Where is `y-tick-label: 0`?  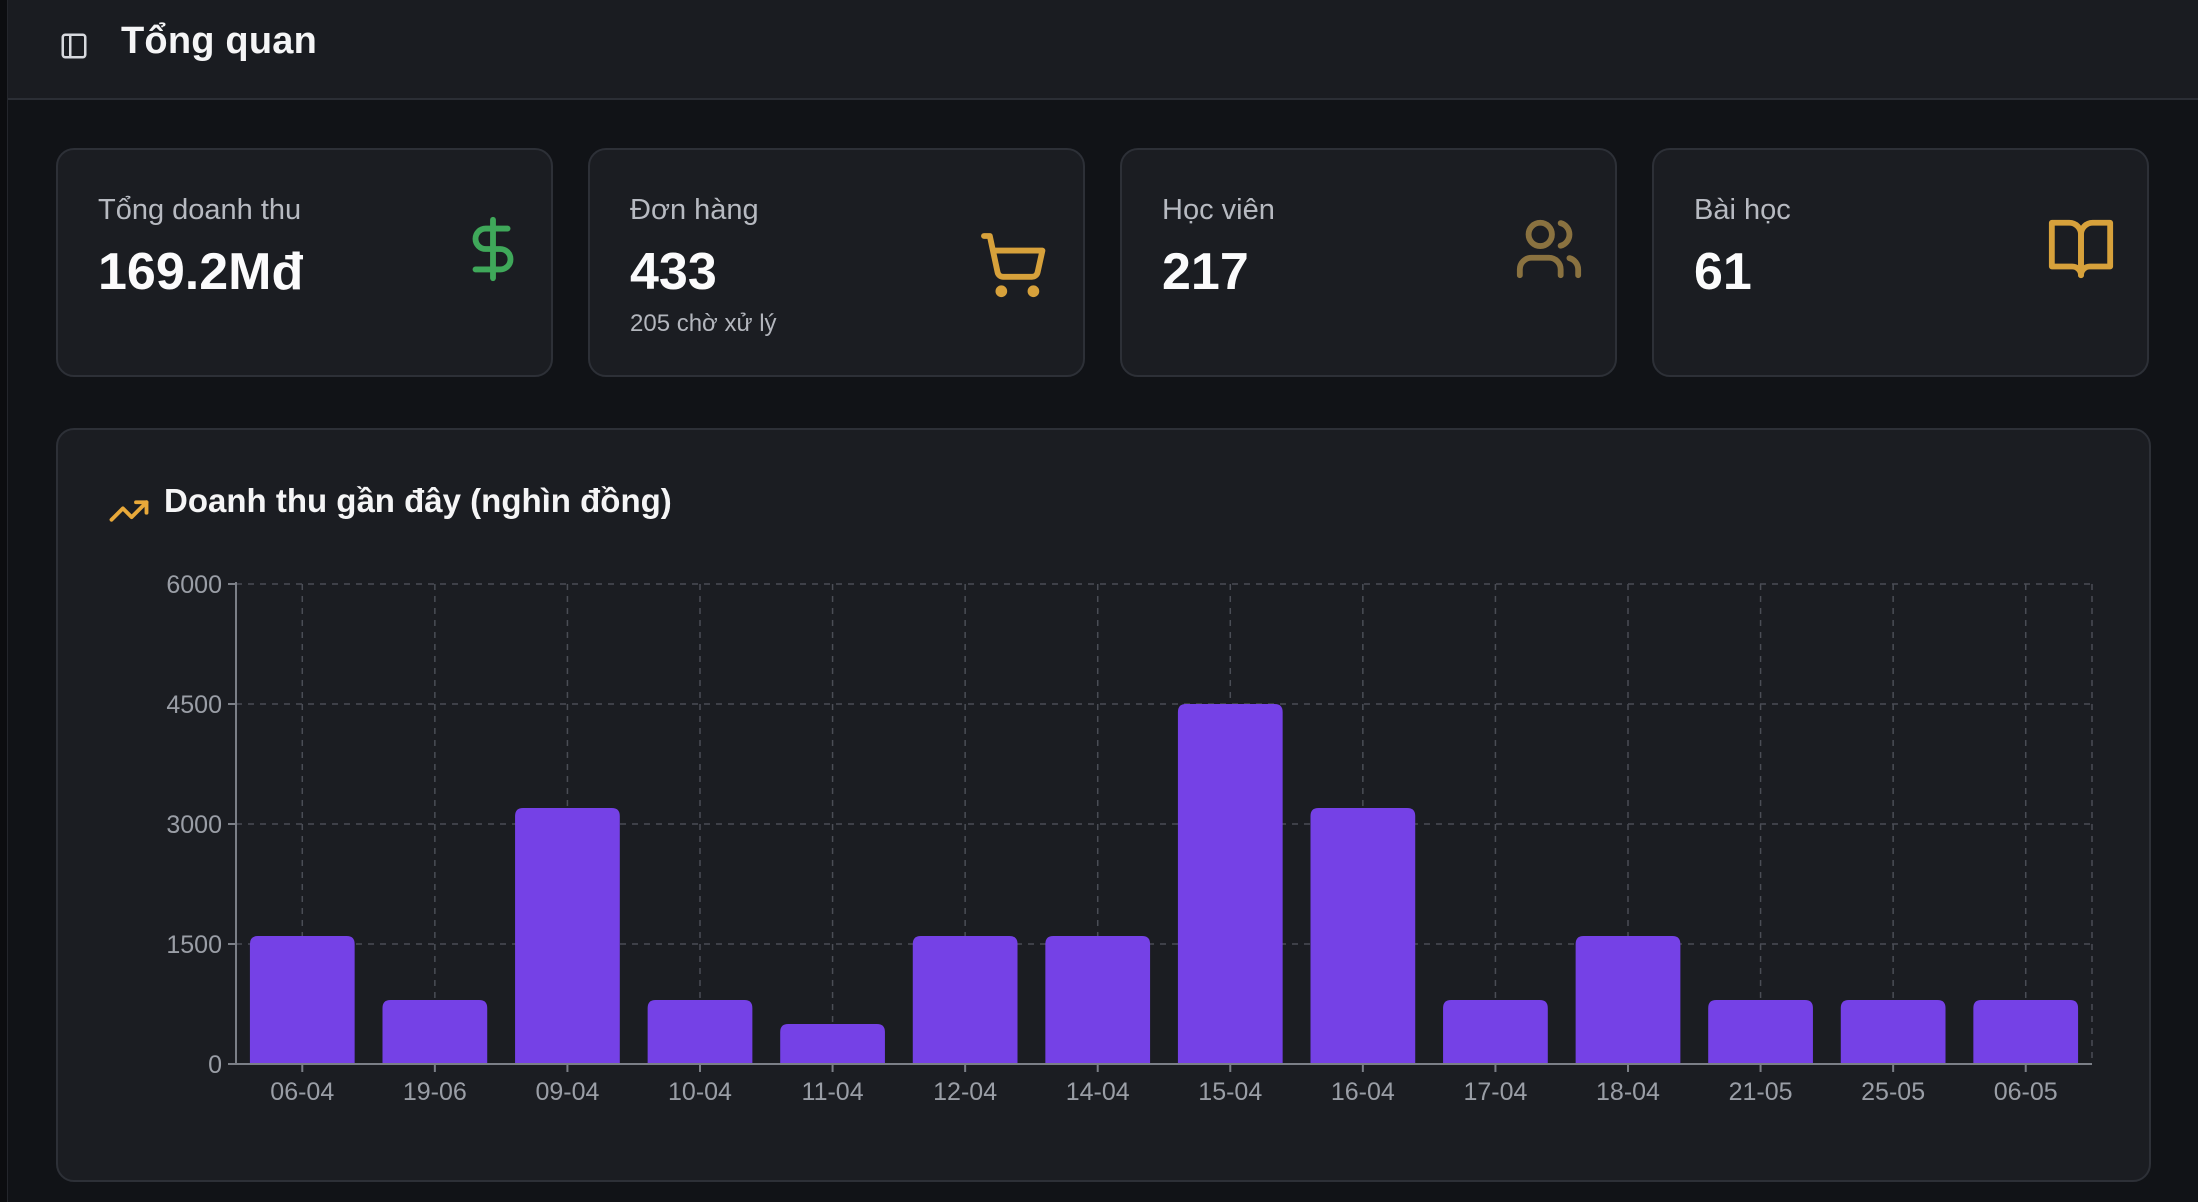
y-tick-label: 0 is located at coordinates (215, 1065).